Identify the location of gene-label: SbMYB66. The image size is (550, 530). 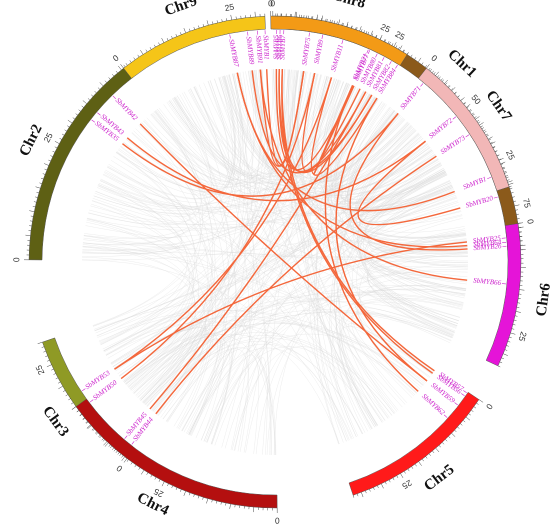
(487, 281).